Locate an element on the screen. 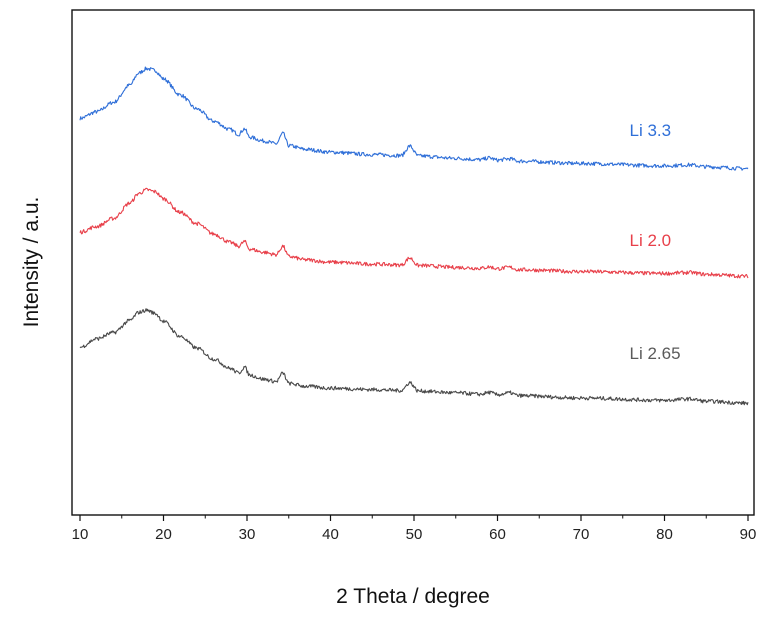 Image resolution: width=764 pixels, height=617 pixels. x-tick-label: 70 is located at coordinates (581, 534).